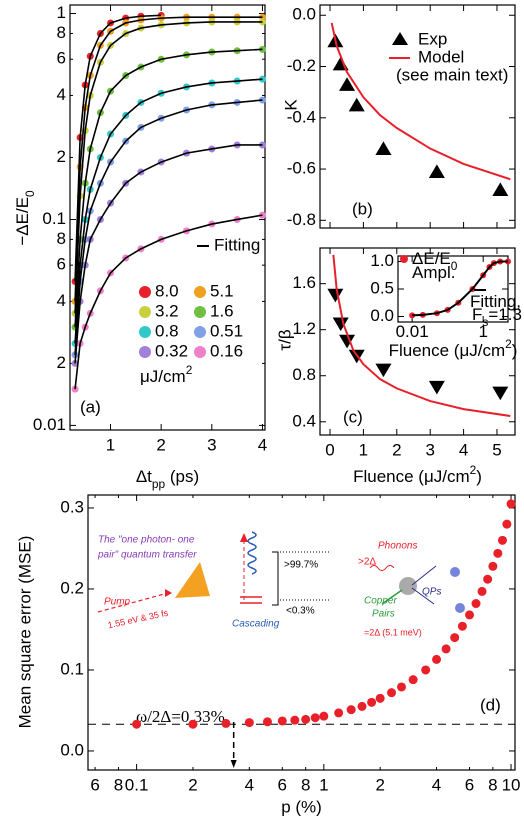 Image resolution: width=524 pixels, height=818 pixels. Describe the element at coordinates (505, 314) in the screenshot. I see `legend-label-part: =1.3` at that location.